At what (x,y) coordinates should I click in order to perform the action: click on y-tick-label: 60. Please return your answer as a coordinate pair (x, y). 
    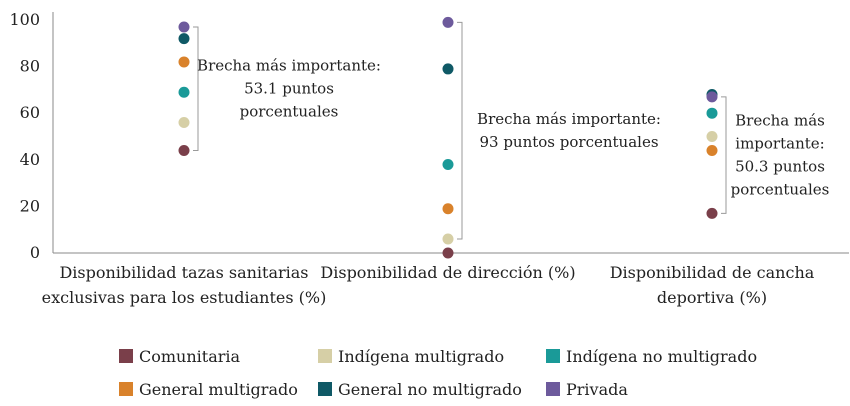
    Looking at the image, I should click on (30, 112).